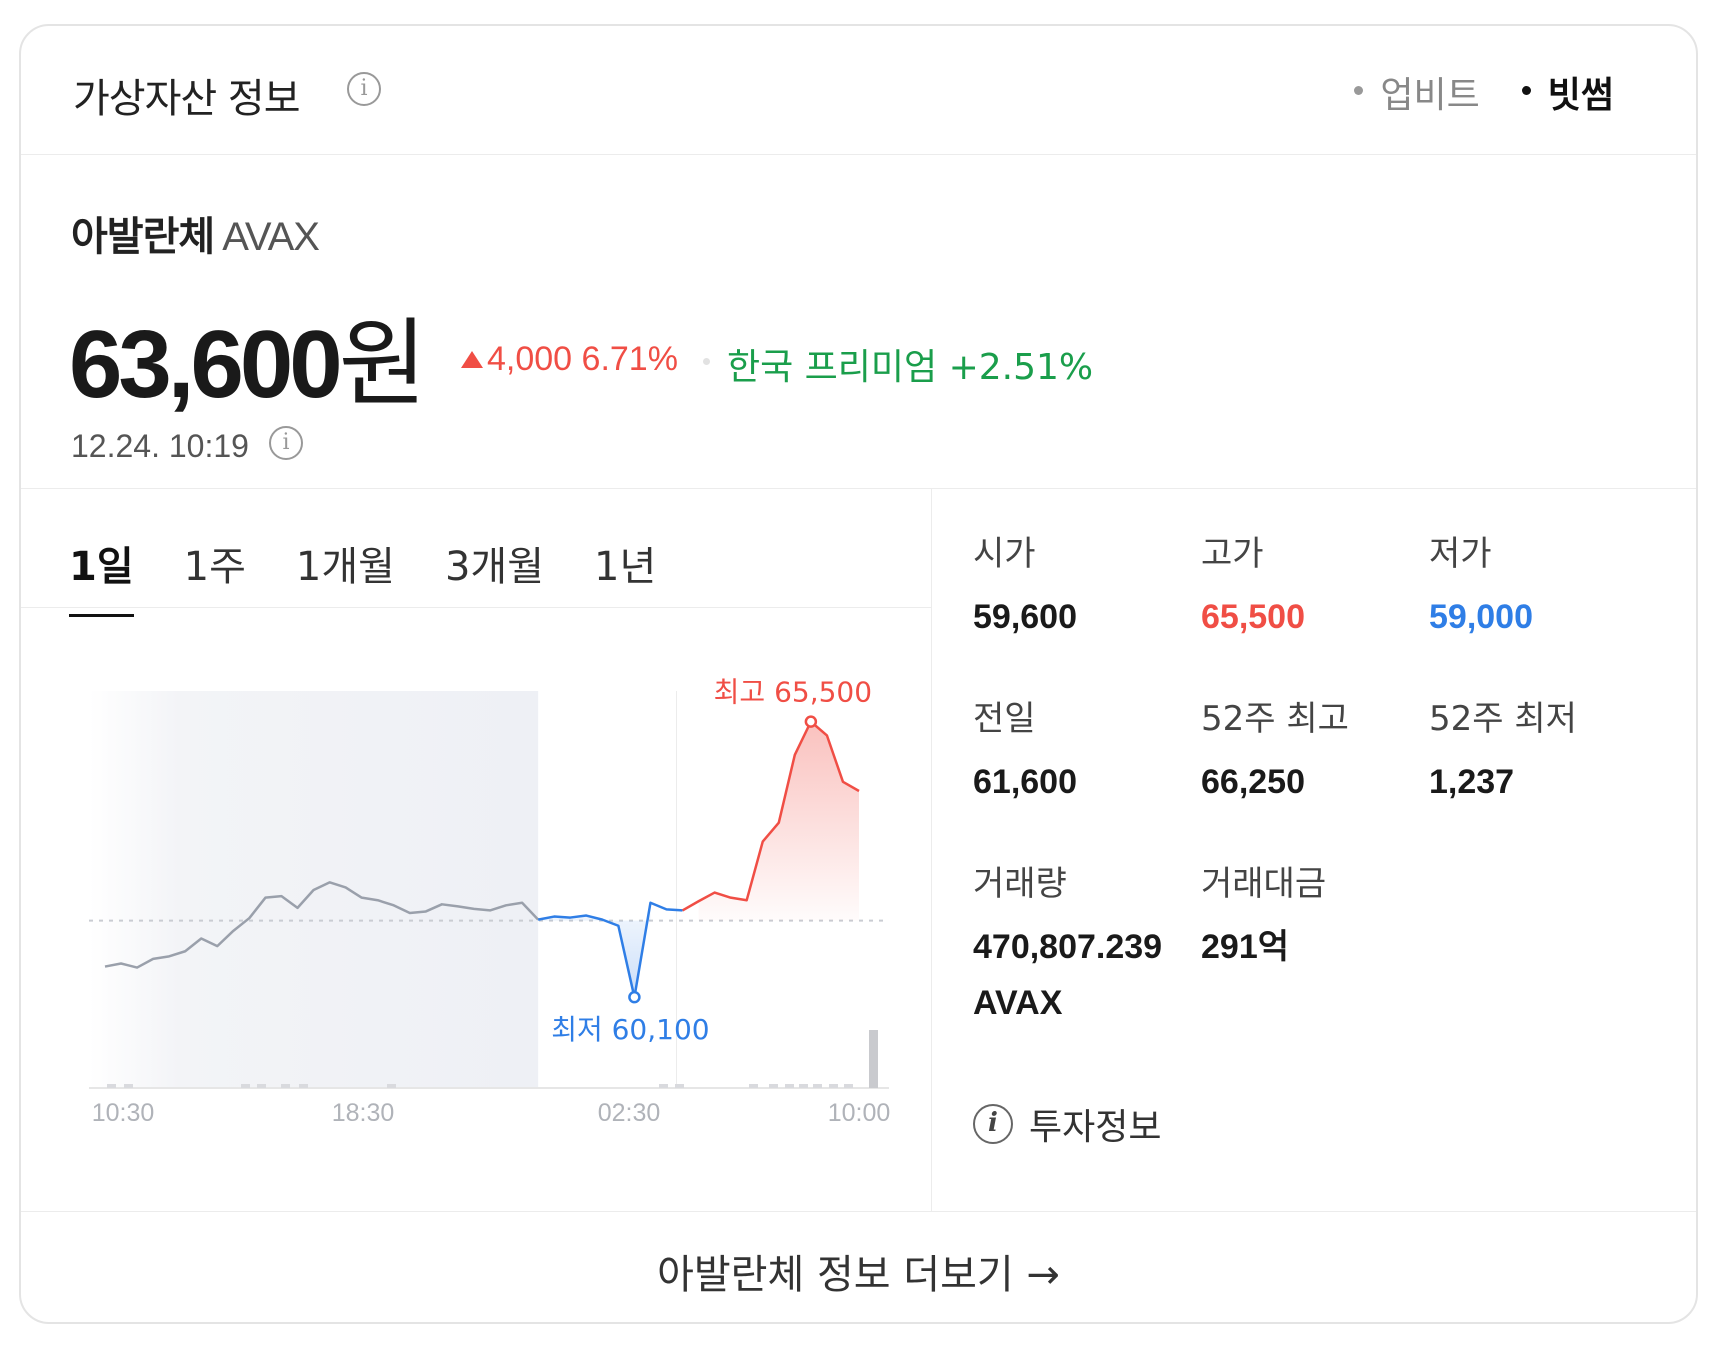  I want to click on chart-x-tick-label: 10:00, so click(859, 1113).